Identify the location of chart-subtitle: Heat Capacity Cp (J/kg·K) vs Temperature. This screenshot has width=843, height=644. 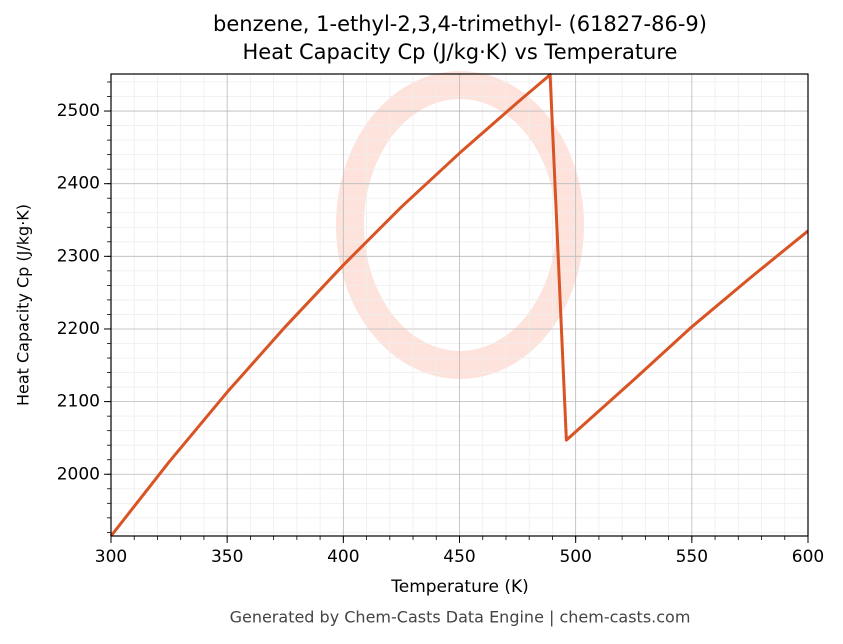
(460, 52).